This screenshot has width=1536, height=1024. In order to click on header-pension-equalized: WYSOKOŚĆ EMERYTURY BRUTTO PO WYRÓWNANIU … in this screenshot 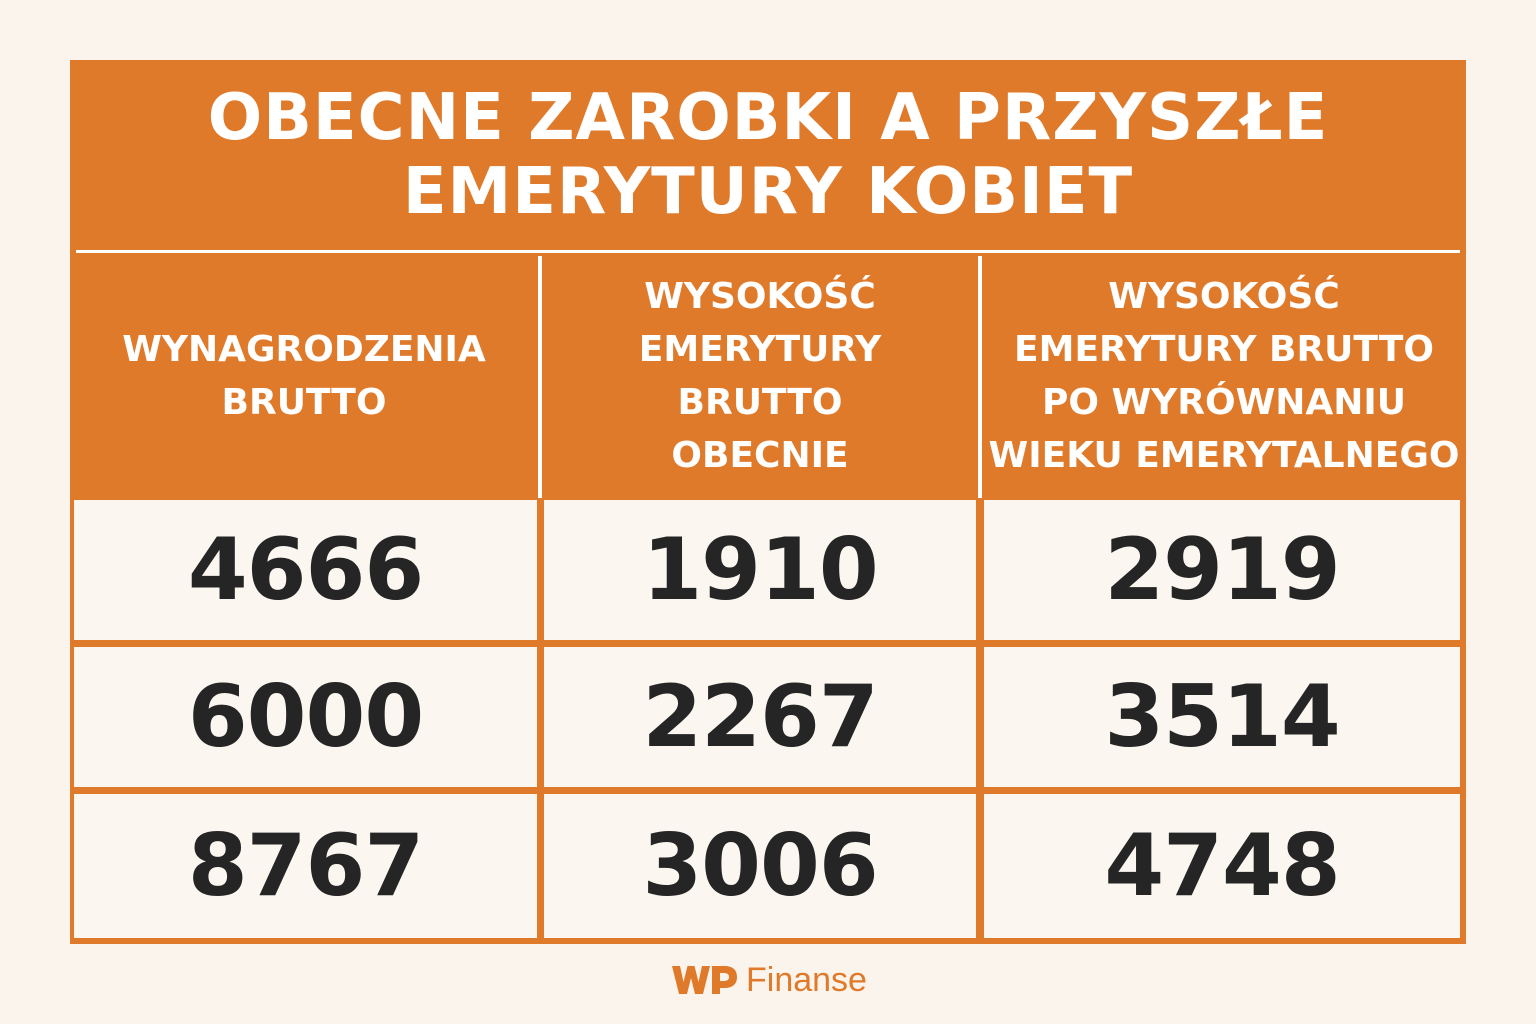, I will do `click(1224, 376)`.